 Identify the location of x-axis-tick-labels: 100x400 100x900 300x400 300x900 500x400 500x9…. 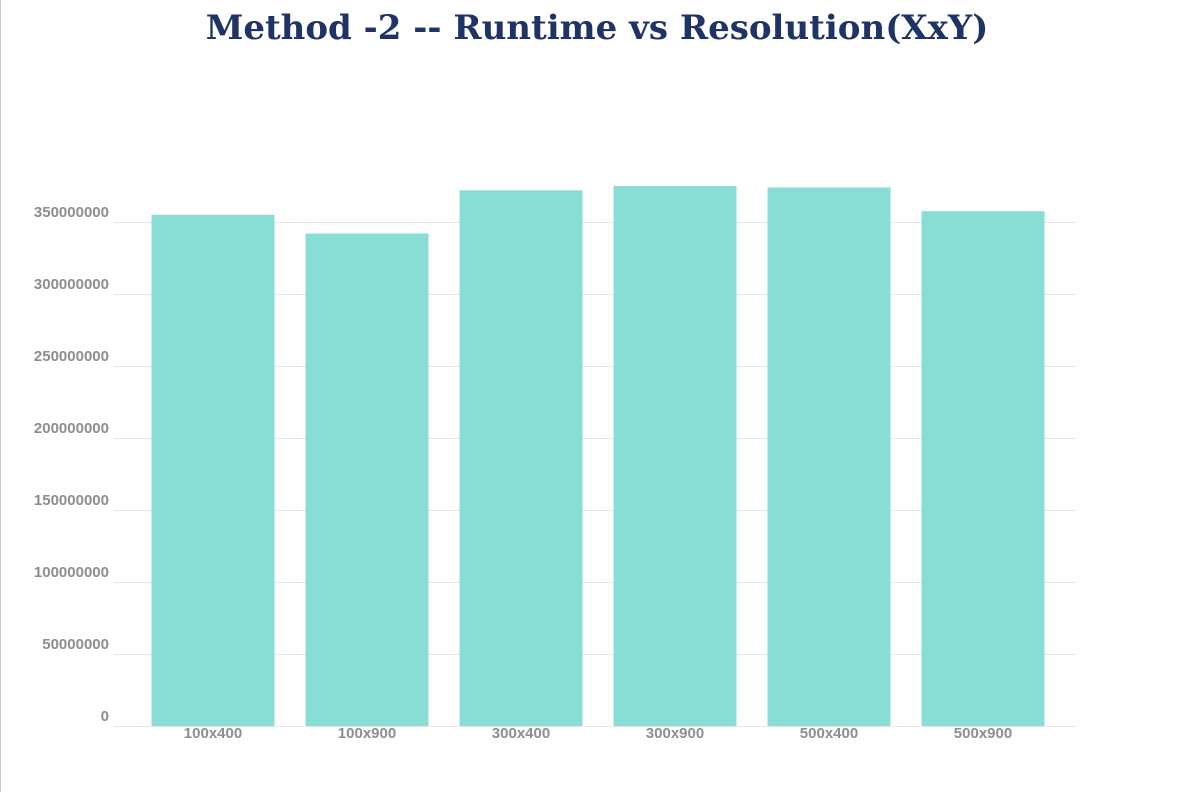
(598, 733).